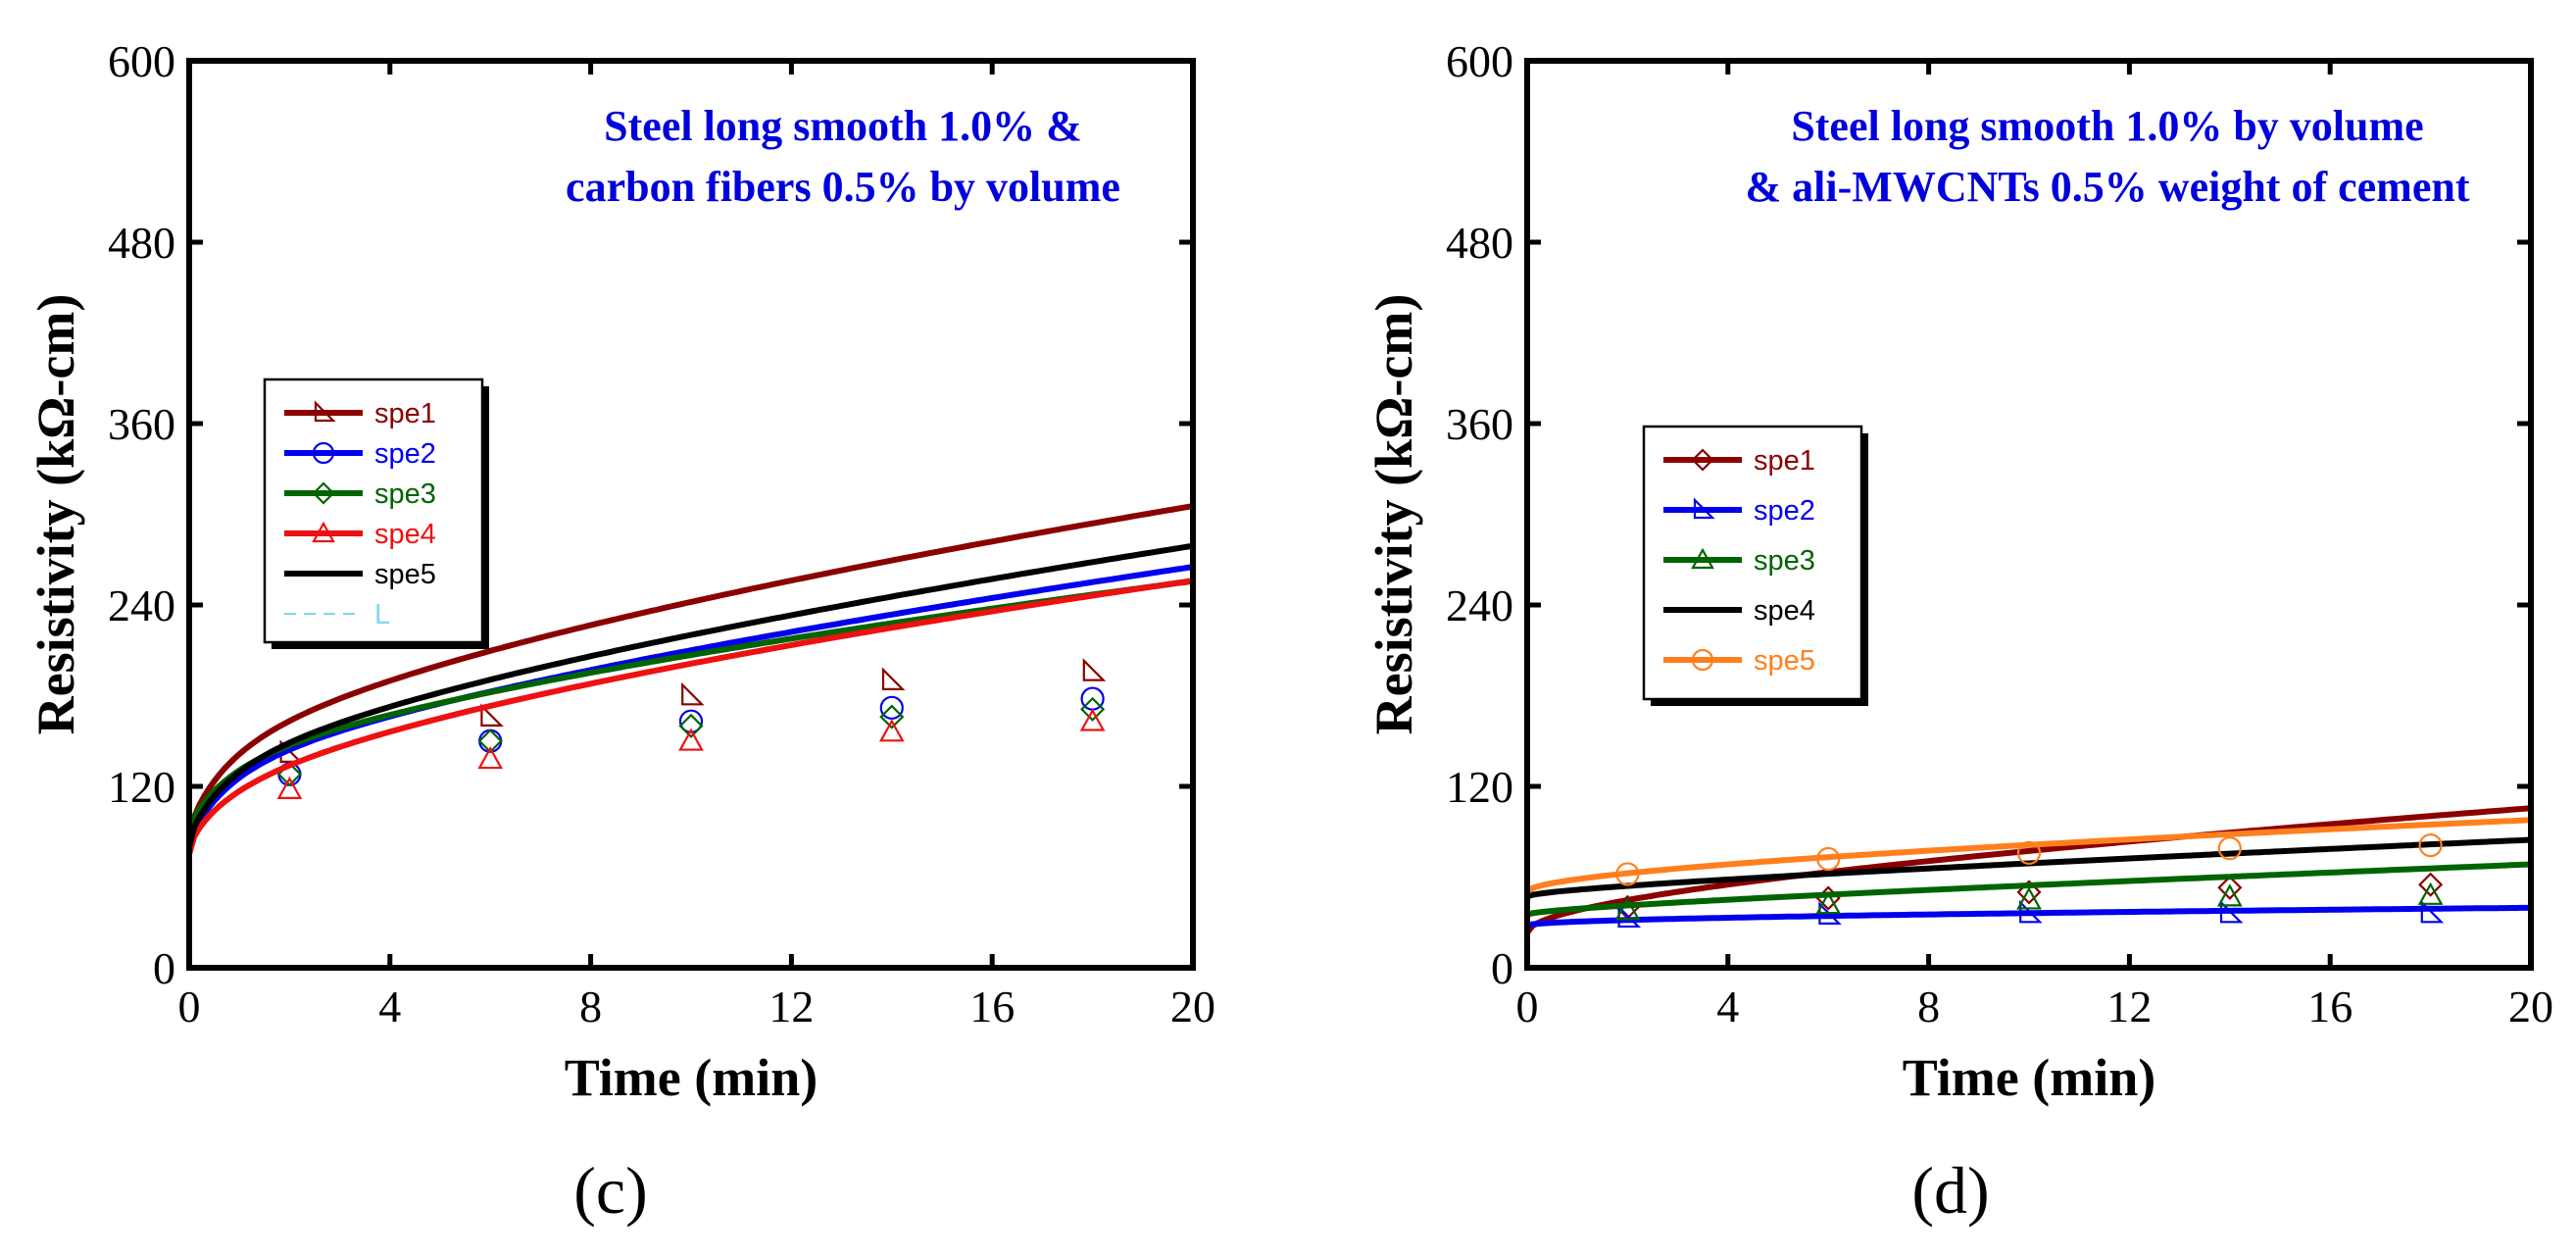 The image size is (2576, 1258). I want to click on panel-caption: (c), so click(610, 1190).